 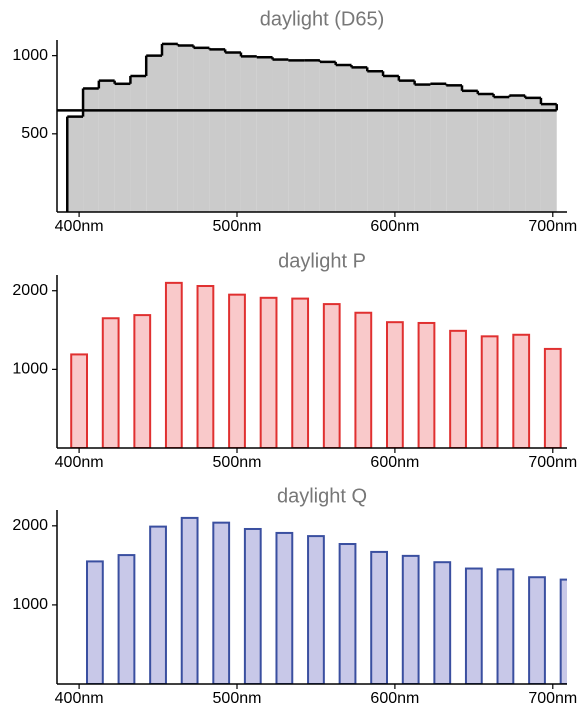 What do you see at coordinates (322, 496) in the screenshot?
I see `chart-title: daylight Q` at bounding box center [322, 496].